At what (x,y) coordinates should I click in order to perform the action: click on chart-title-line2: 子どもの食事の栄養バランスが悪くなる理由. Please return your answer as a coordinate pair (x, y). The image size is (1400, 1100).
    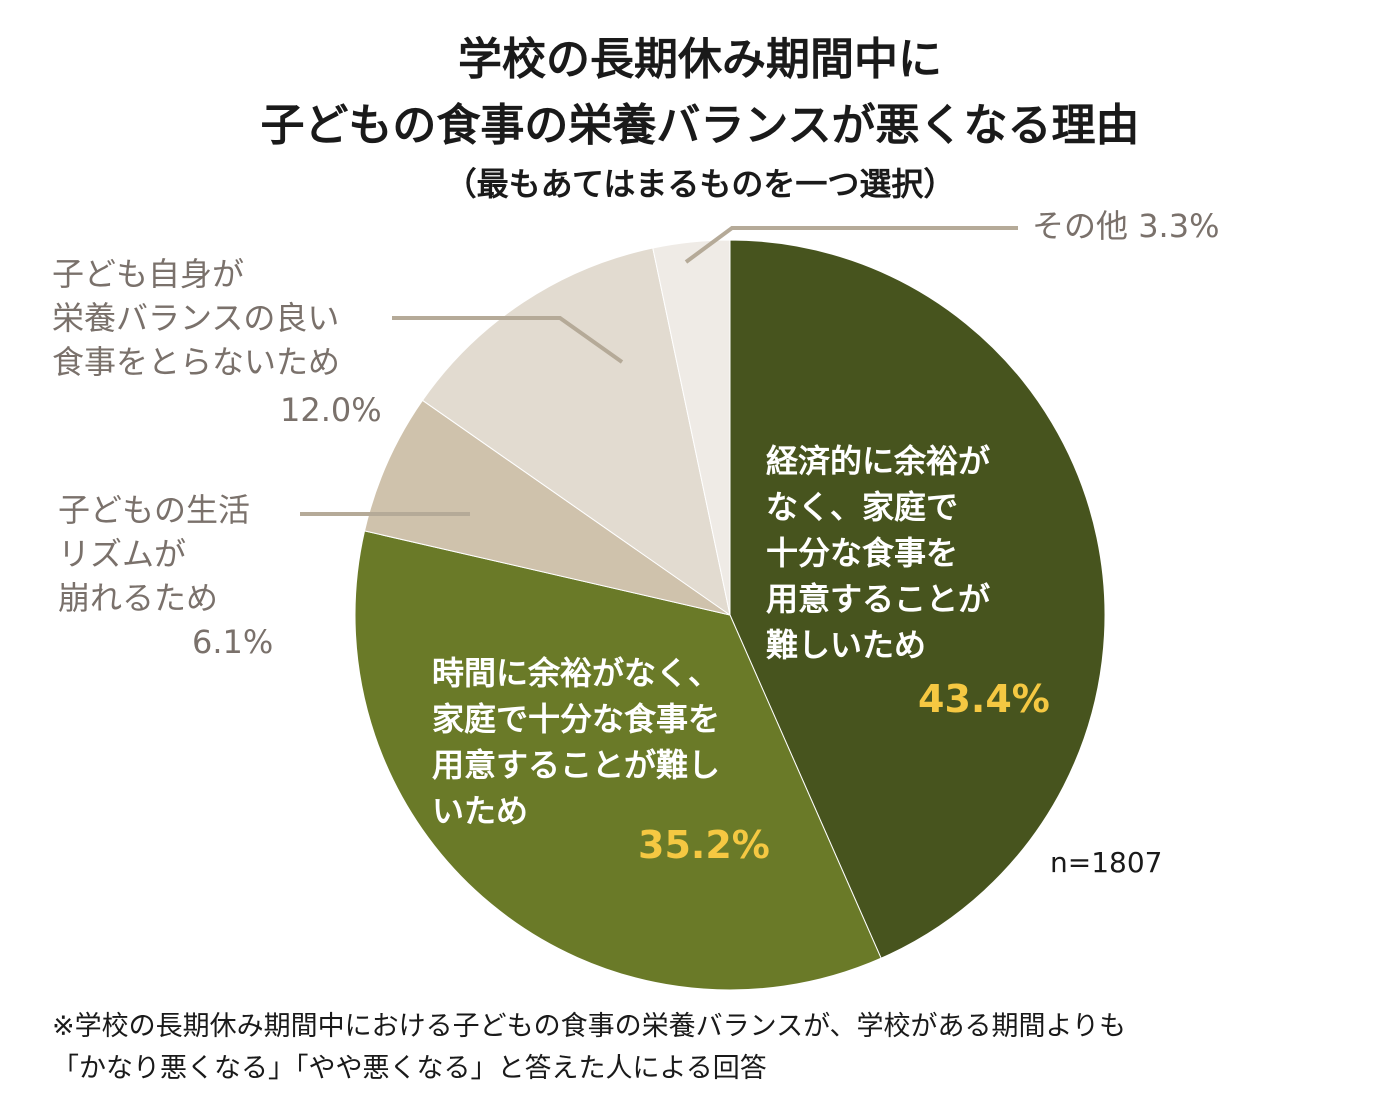
    Looking at the image, I should click on (700, 125).